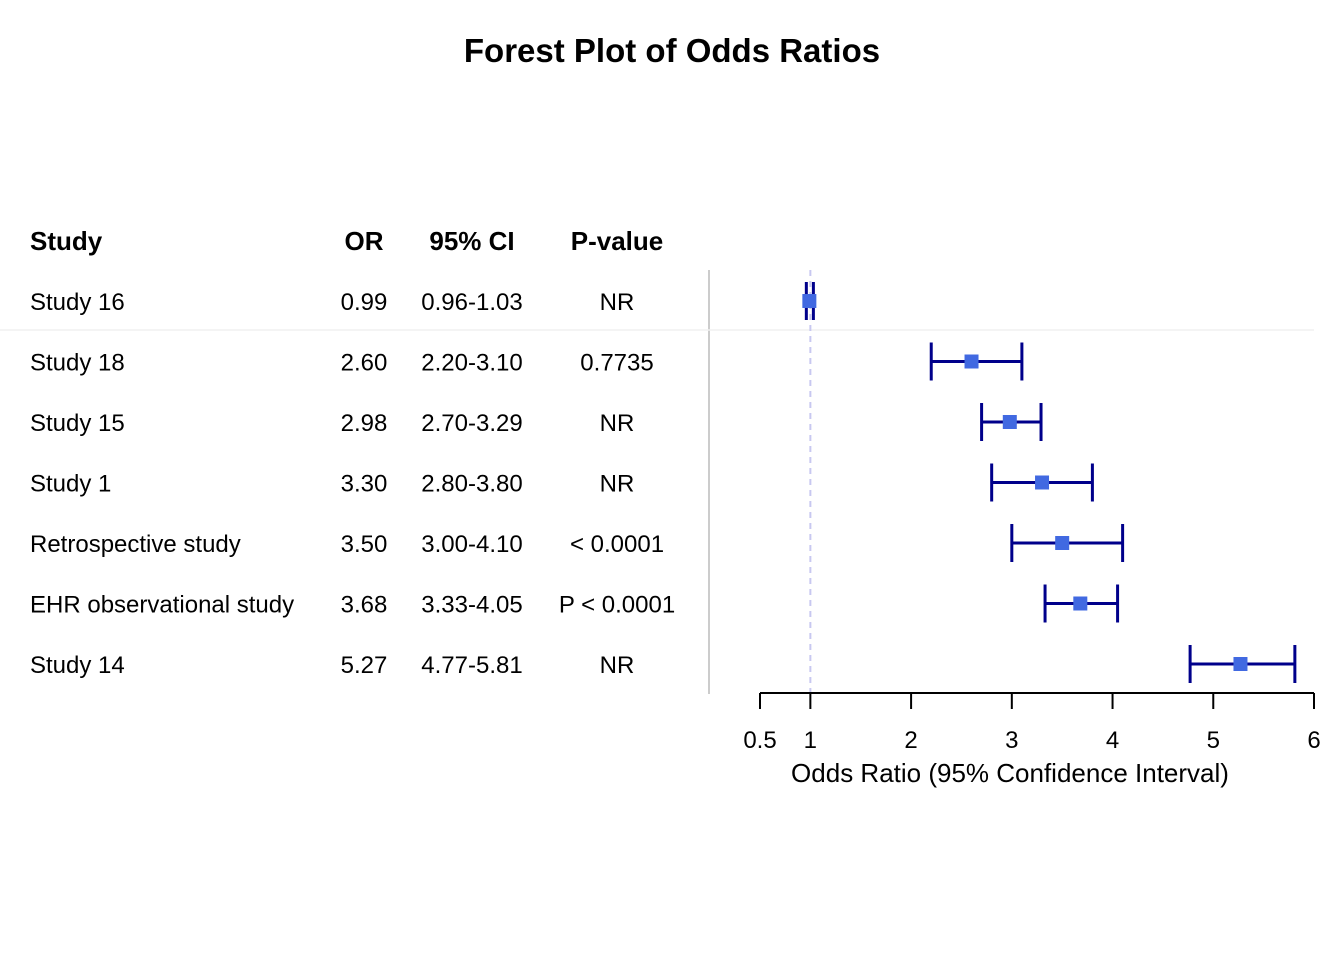  Describe the element at coordinates (1112, 740) in the screenshot. I see `x-tick-label: 4` at that location.